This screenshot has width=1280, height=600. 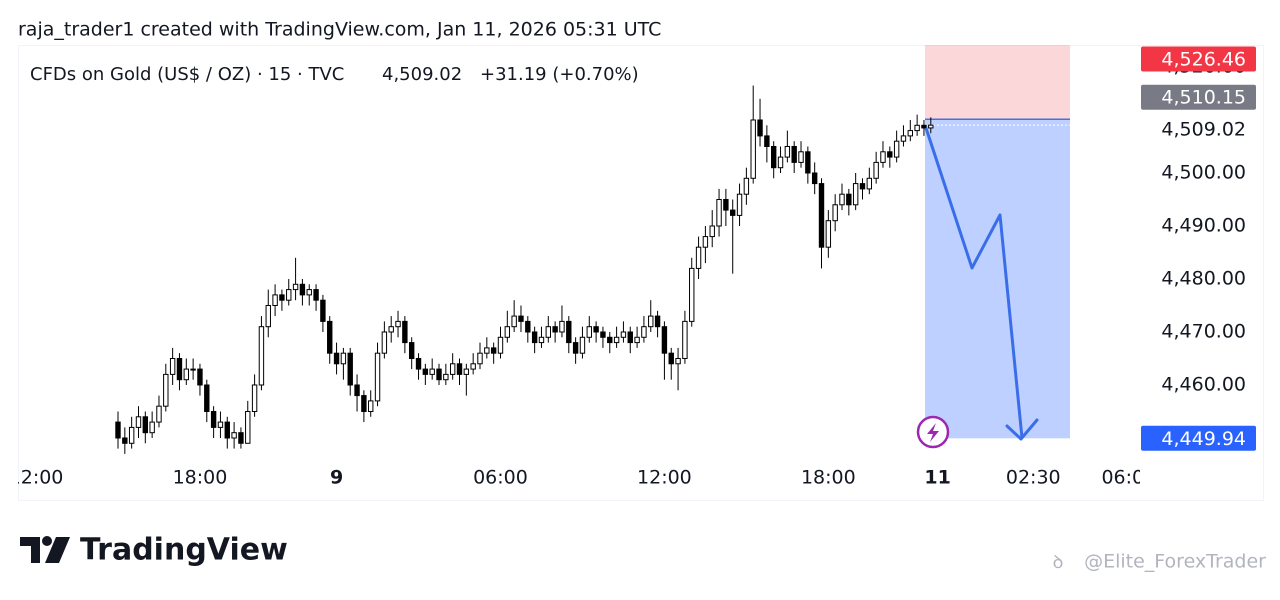 I want to click on watermark: @Elite_ForexTrader, so click(x=1175, y=562).